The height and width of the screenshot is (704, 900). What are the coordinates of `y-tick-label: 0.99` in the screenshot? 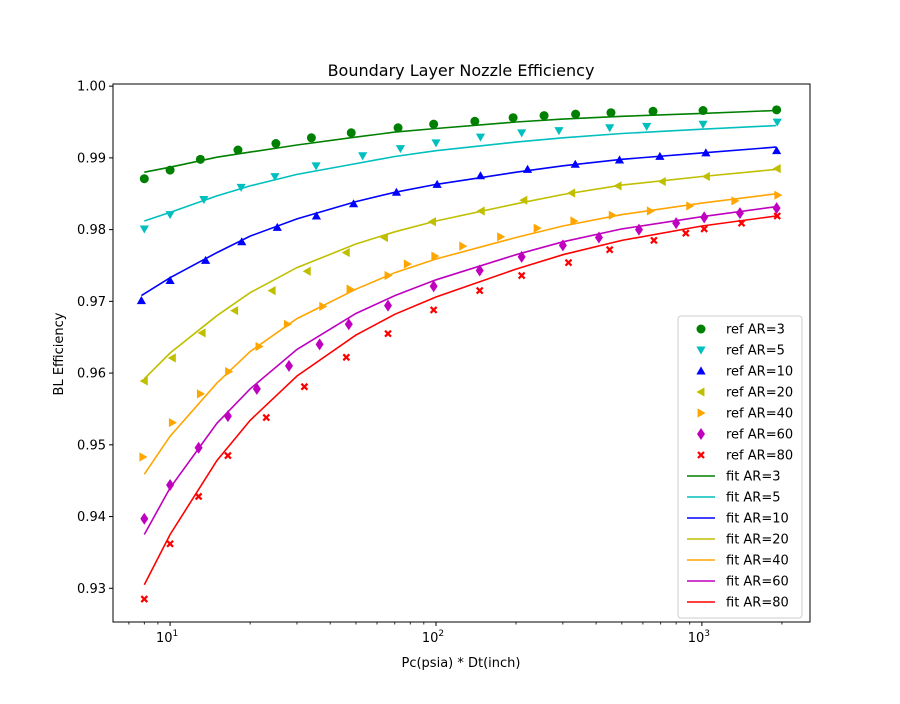 It's located at (91, 158).